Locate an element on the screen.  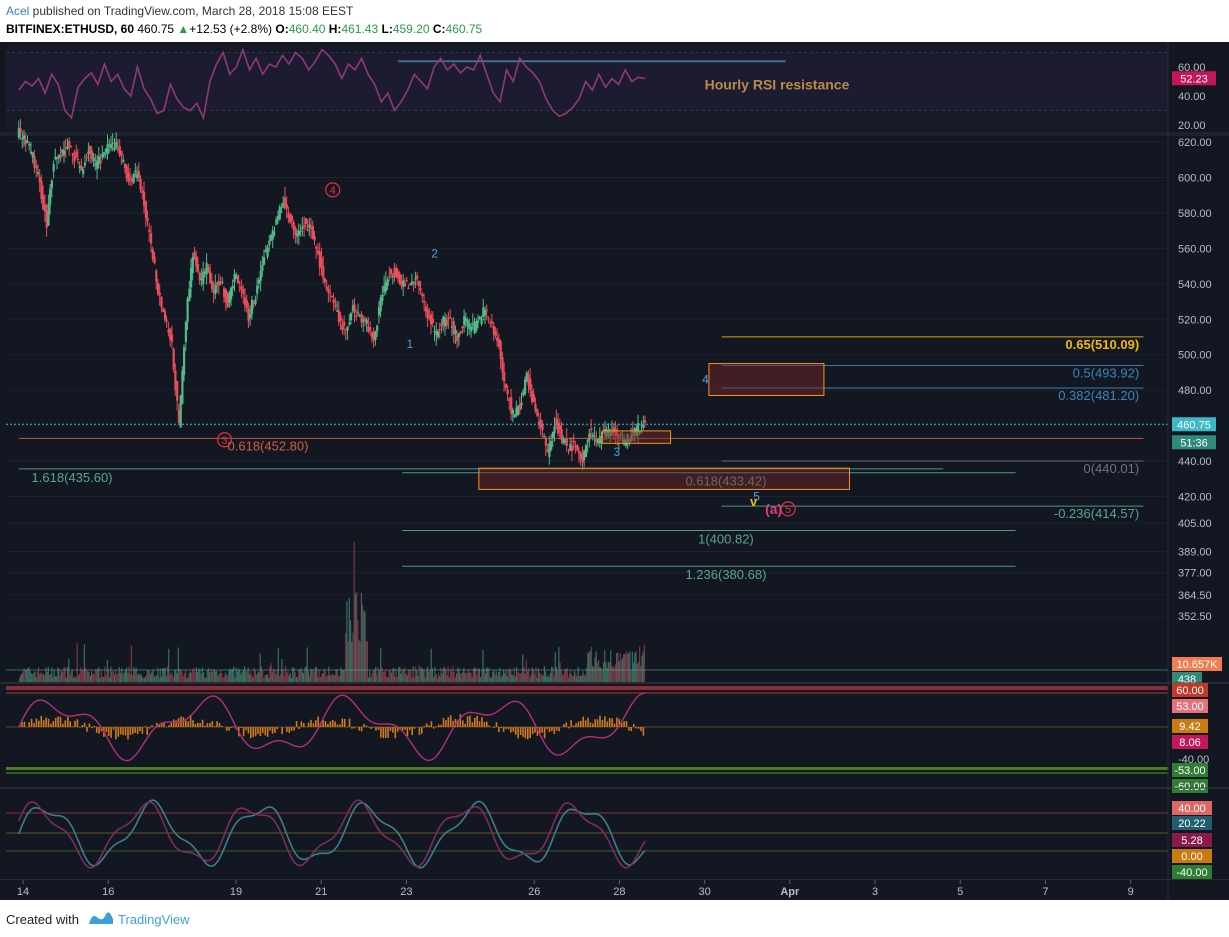
price-tick-12: 389.00 is located at coordinates (1195, 552).